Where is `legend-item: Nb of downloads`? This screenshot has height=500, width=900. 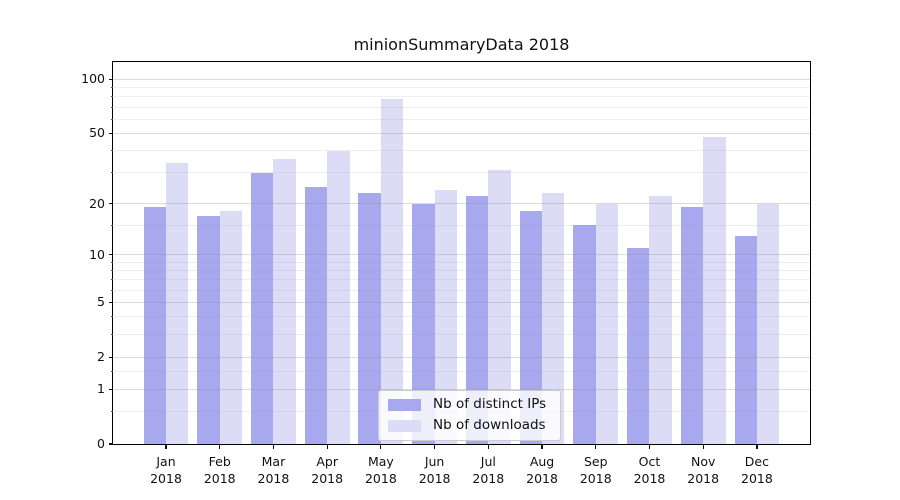 legend-item: Nb of downloads is located at coordinates (467, 425).